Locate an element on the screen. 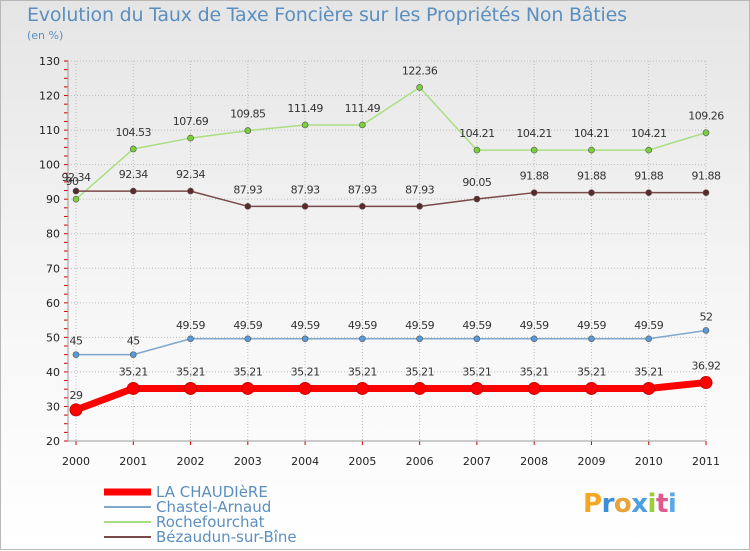 Image resolution: width=750 pixels, height=551 pixels. y-tick-label: 100 is located at coordinates (49, 165).